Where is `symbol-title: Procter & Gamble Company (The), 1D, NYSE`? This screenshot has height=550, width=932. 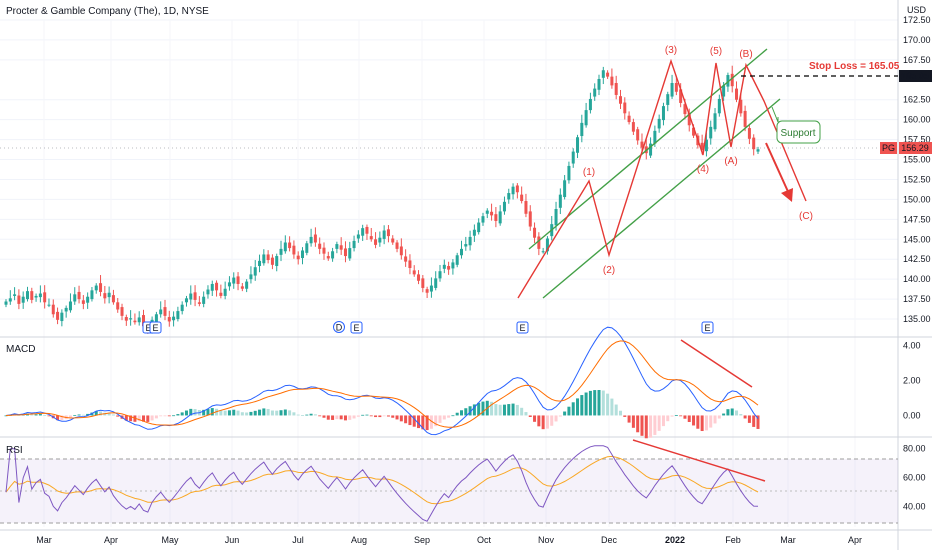
symbol-title: Procter & Gamble Company (The), 1D, NYSE is located at coordinates (107, 11).